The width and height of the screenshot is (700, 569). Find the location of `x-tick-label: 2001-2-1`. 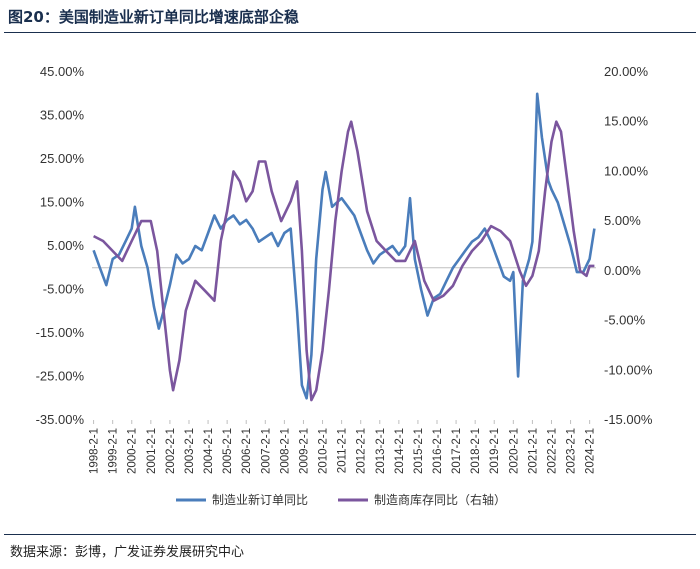

x-tick-label: 2001-2-1 is located at coordinates (152, 451).